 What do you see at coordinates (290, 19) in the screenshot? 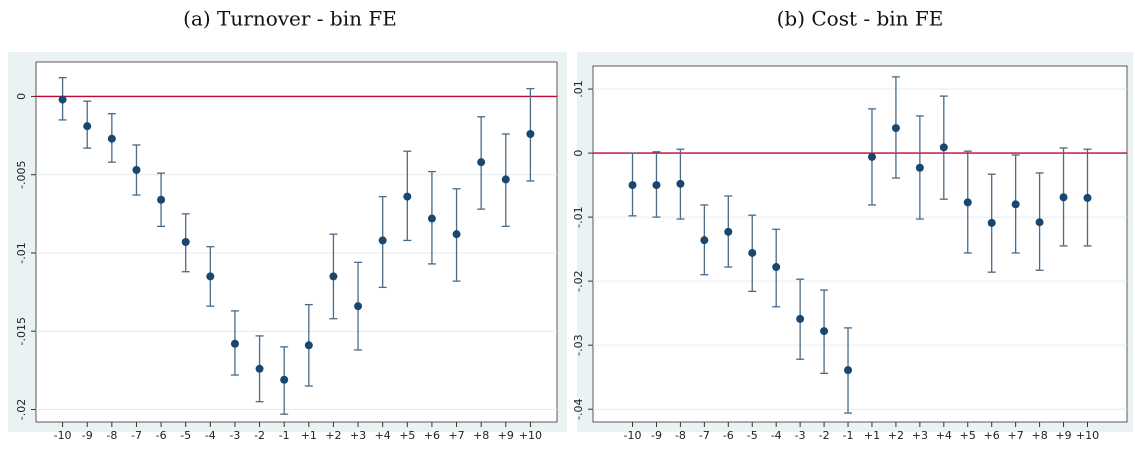
I see `panel-title: (a) Turnover - bin FE` at bounding box center [290, 19].